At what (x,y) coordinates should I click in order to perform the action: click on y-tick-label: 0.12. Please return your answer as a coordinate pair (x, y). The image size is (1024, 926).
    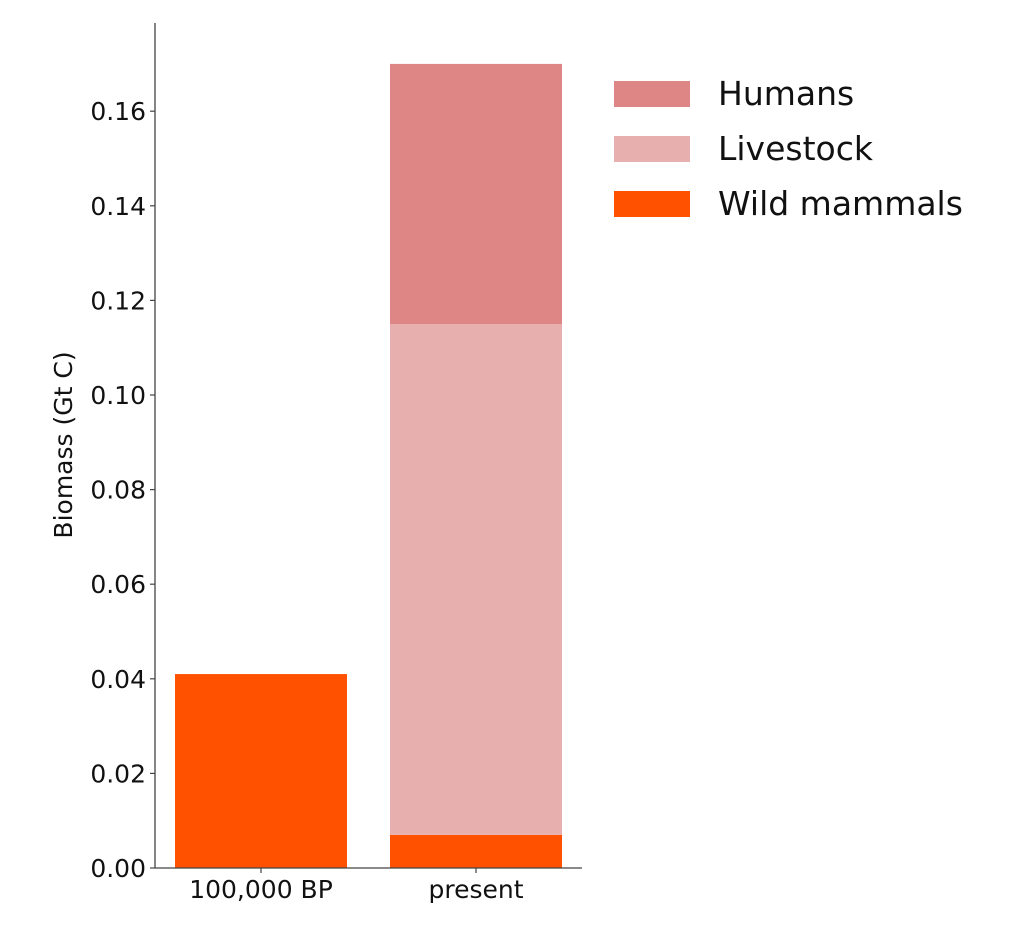
    Looking at the image, I should click on (118, 300).